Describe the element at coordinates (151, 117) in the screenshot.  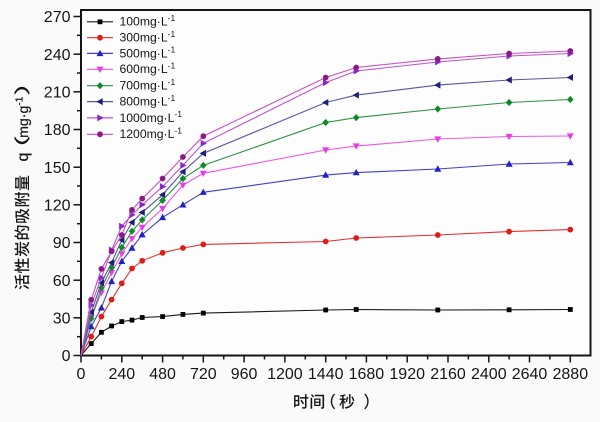
I see `svg-text: 1000mg·L-1` at that location.